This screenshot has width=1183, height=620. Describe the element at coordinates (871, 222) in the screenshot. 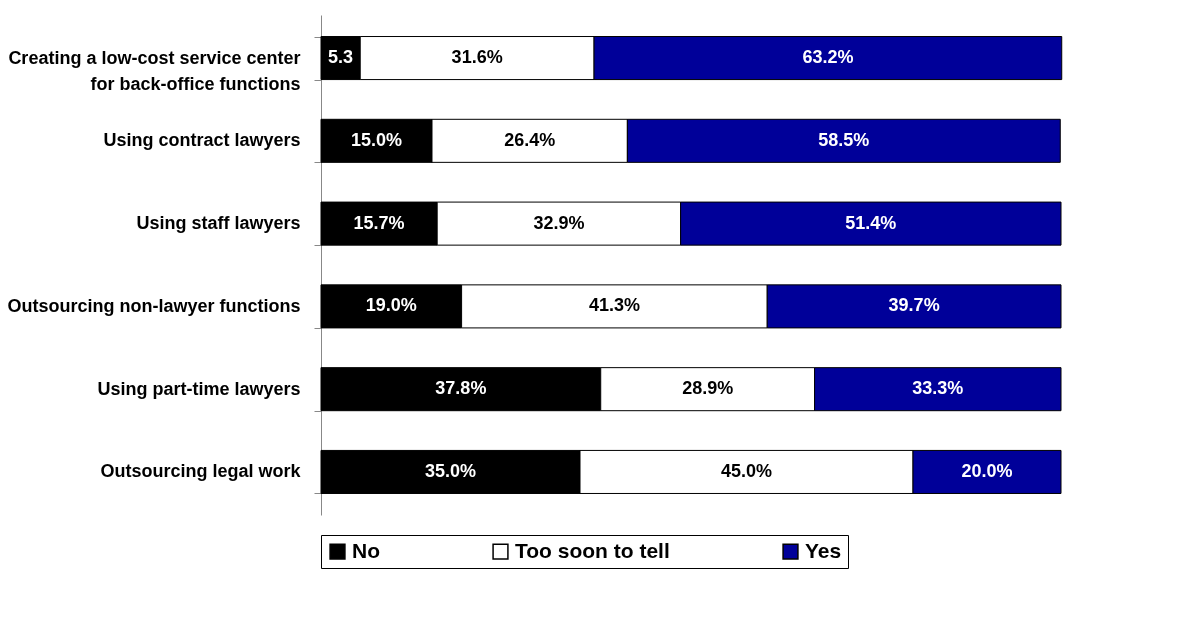

I see `data-label: 51.4%` at that location.